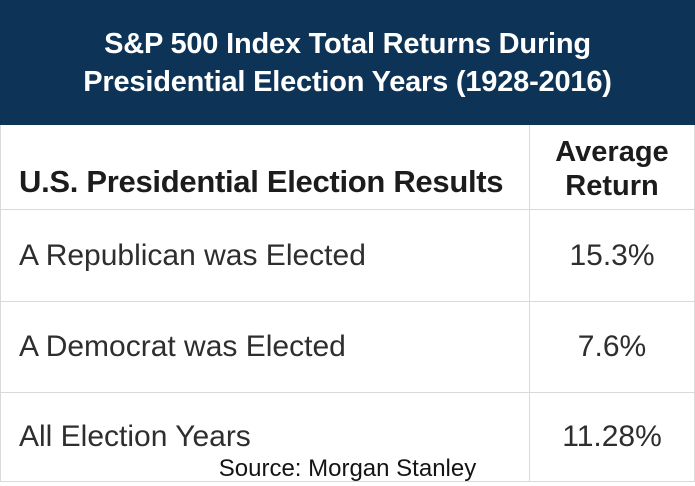  Describe the element at coordinates (612, 256) in the screenshot. I see `table-row-republican-value: 15.3%` at that location.